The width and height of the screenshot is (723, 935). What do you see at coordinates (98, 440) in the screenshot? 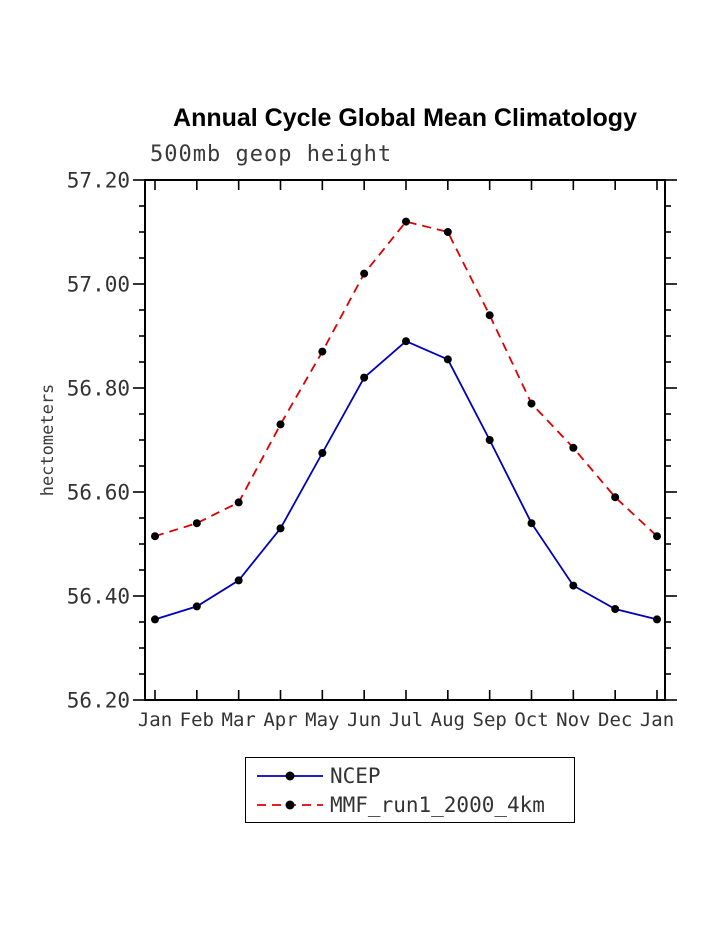
I see `y-tick-labels: 56.20 56.40 56.60 56.80 57.00 57.20` at bounding box center [98, 440].